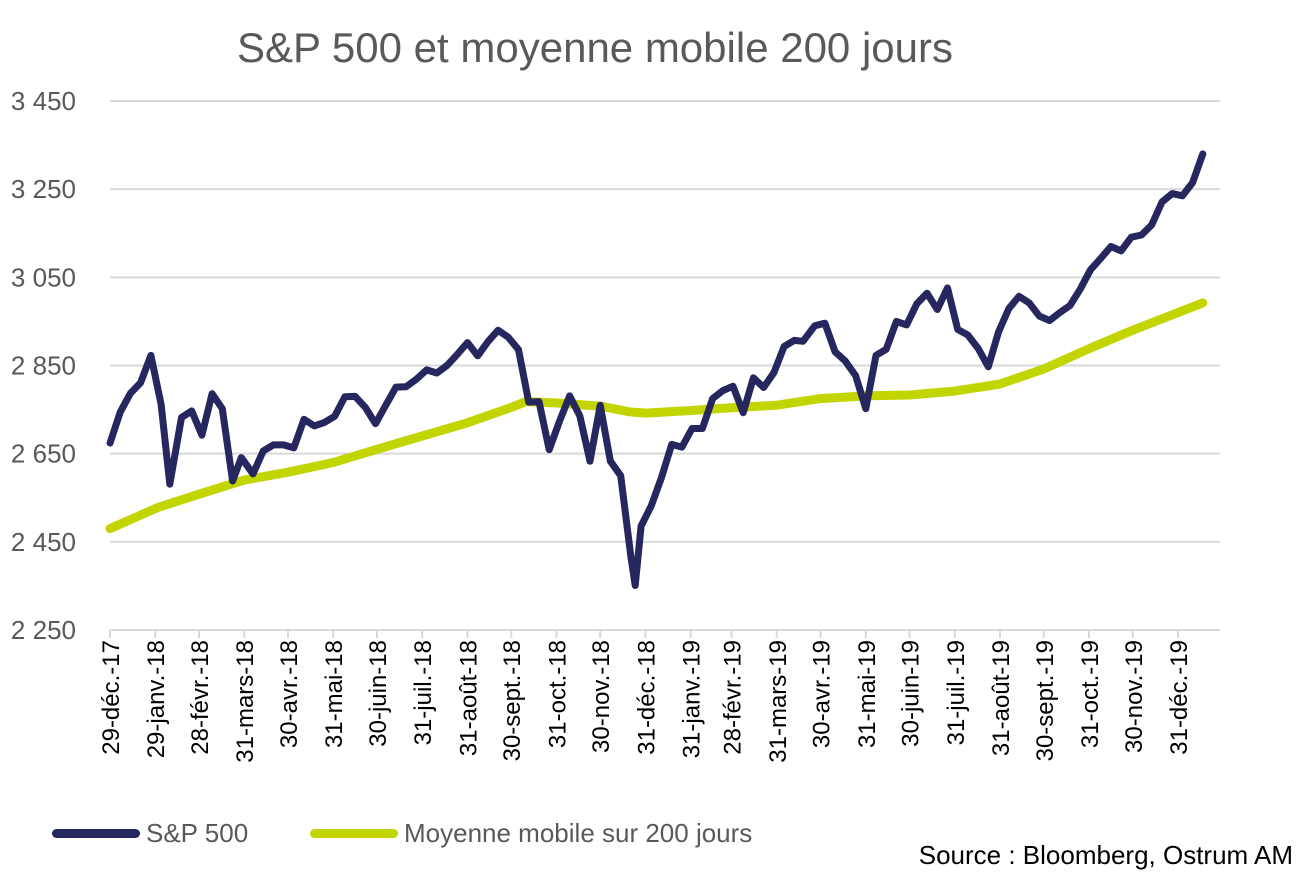  Describe the element at coordinates (43, 454) in the screenshot. I see `y-tick-label: 2 650` at that location.